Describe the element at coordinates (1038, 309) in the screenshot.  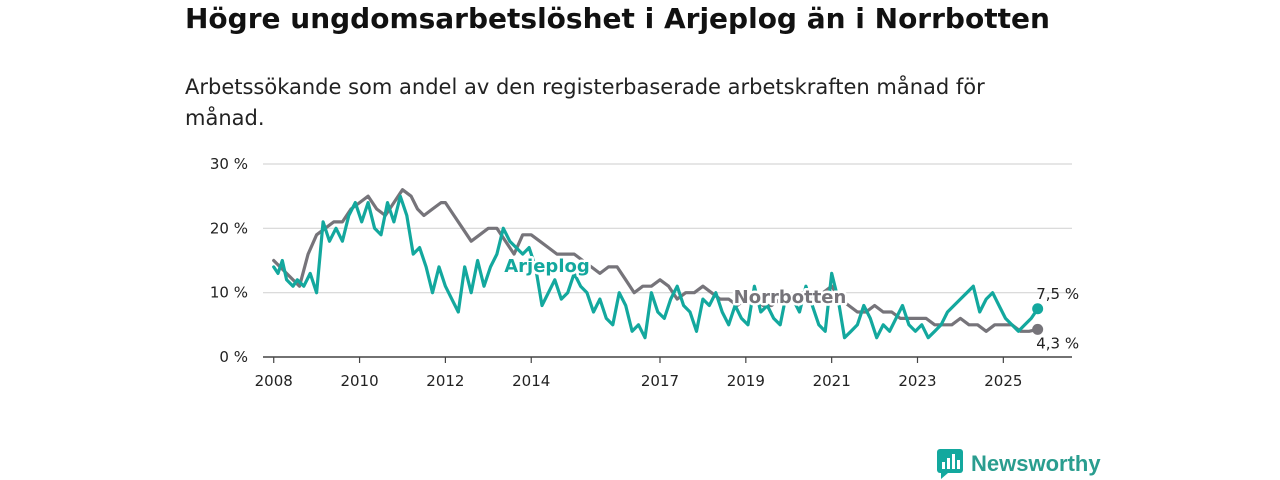
I see `end-point-arjeplog` at that location.